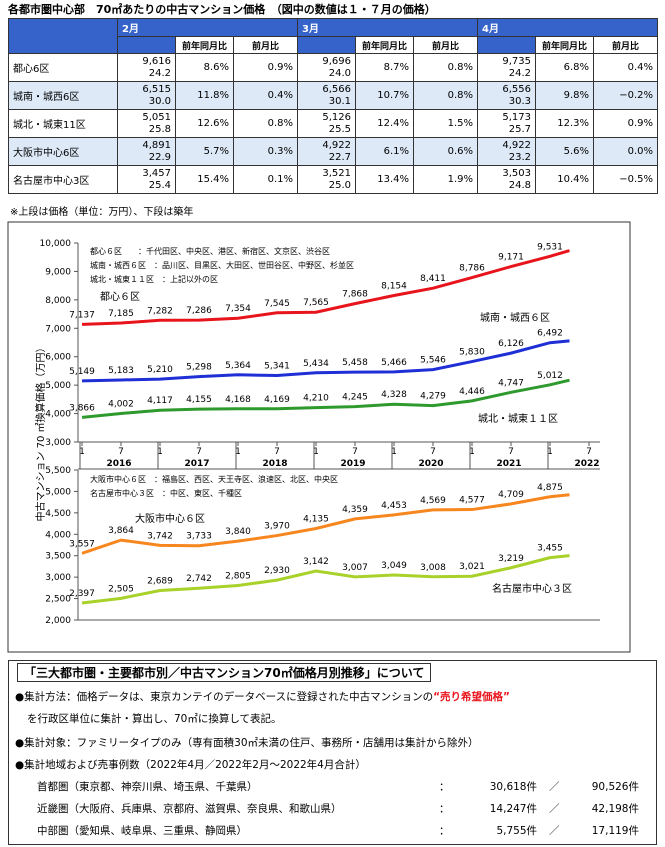 The width and height of the screenshot is (665, 847). What do you see at coordinates (146, 45) in the screenshot?
I see `price-subheader` at bounding box center [146, 45].